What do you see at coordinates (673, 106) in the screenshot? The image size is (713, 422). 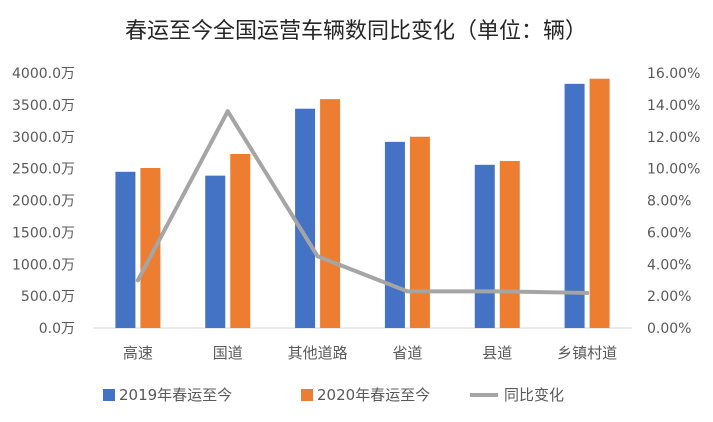 I see `right-axis-tick-label: 14.00%` at bounding box center [673, 106].